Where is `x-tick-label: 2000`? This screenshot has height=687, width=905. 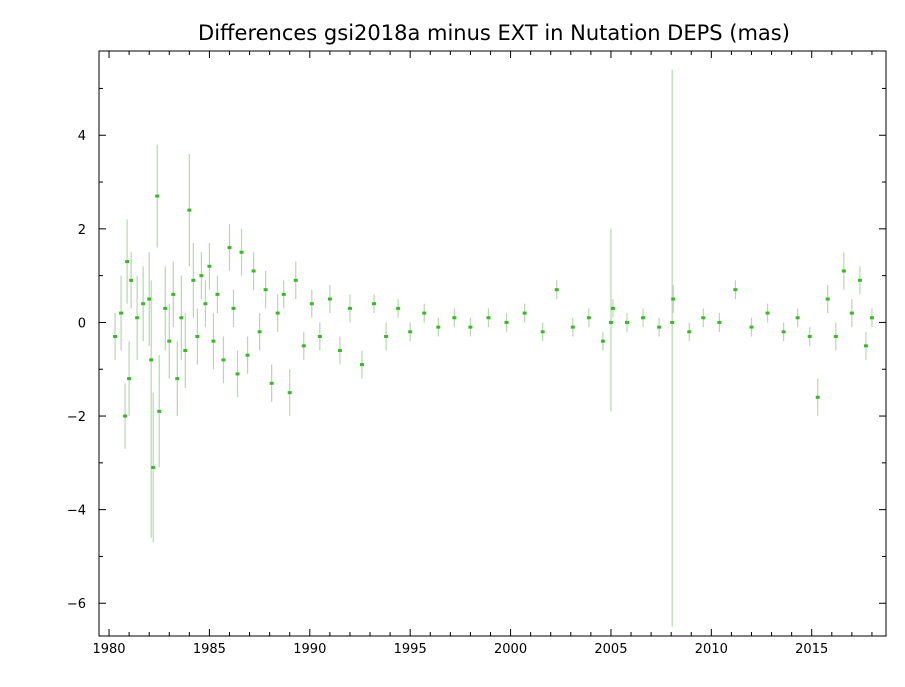 x-tick-label: 2000 is located at coordinates (510, 649).